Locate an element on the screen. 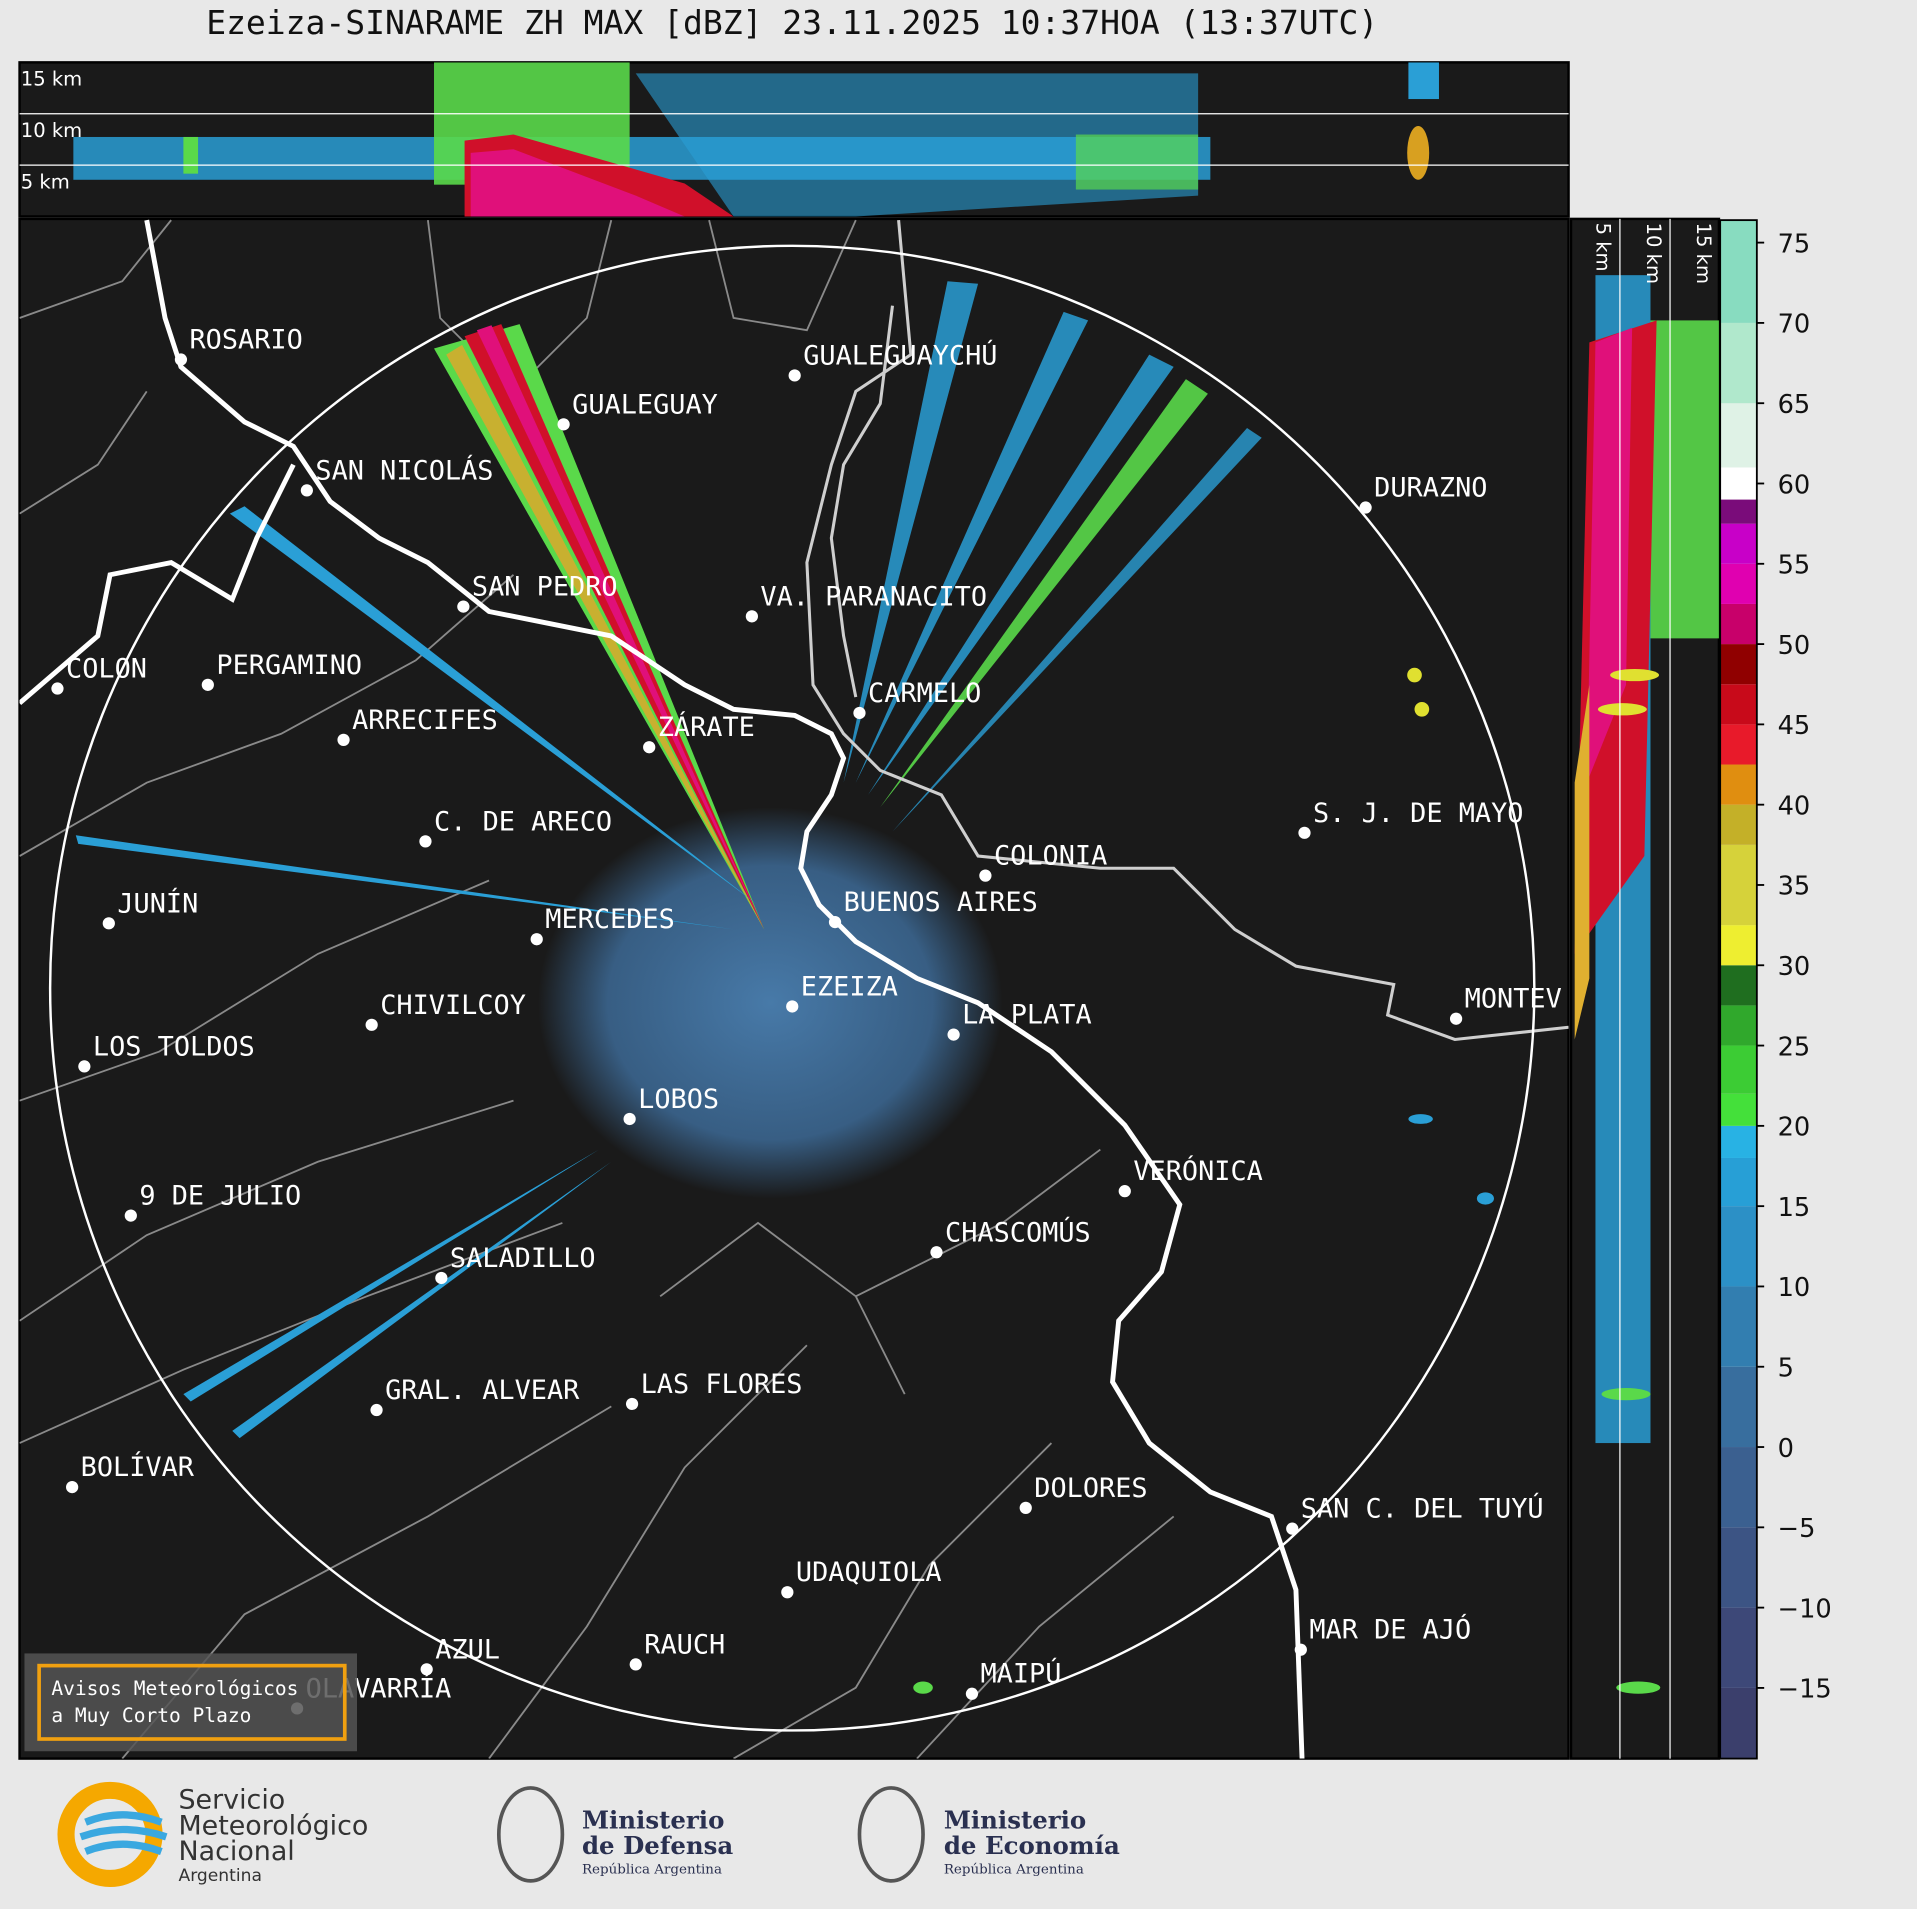 Image resolution: width=1917 pixels, height=1909 pixels. colorbar-tick-label: 50 is located at coordinates (1794, 646).